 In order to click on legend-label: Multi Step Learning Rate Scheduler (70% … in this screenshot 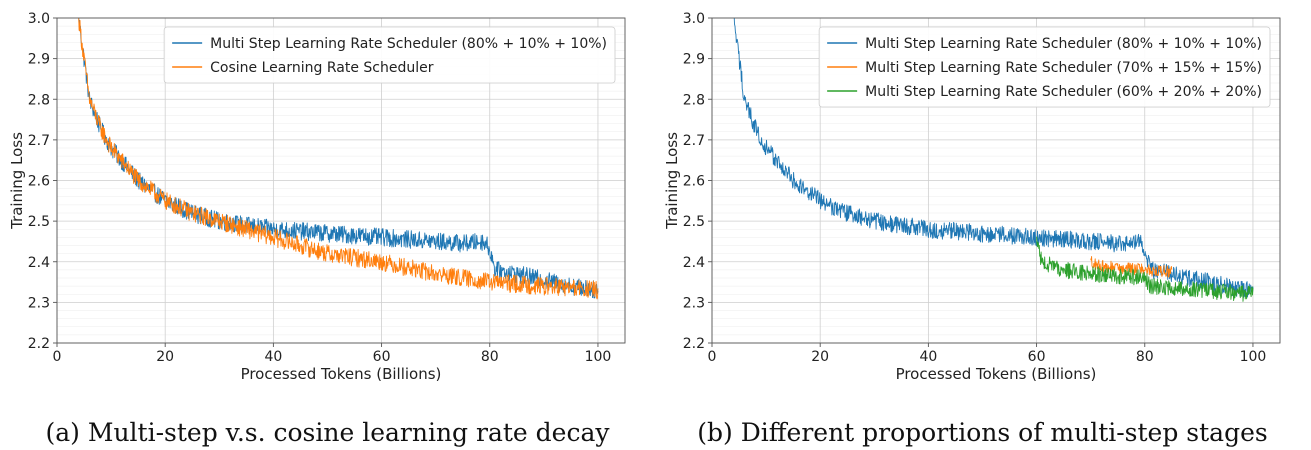, I will do `click(1063, 68)`.